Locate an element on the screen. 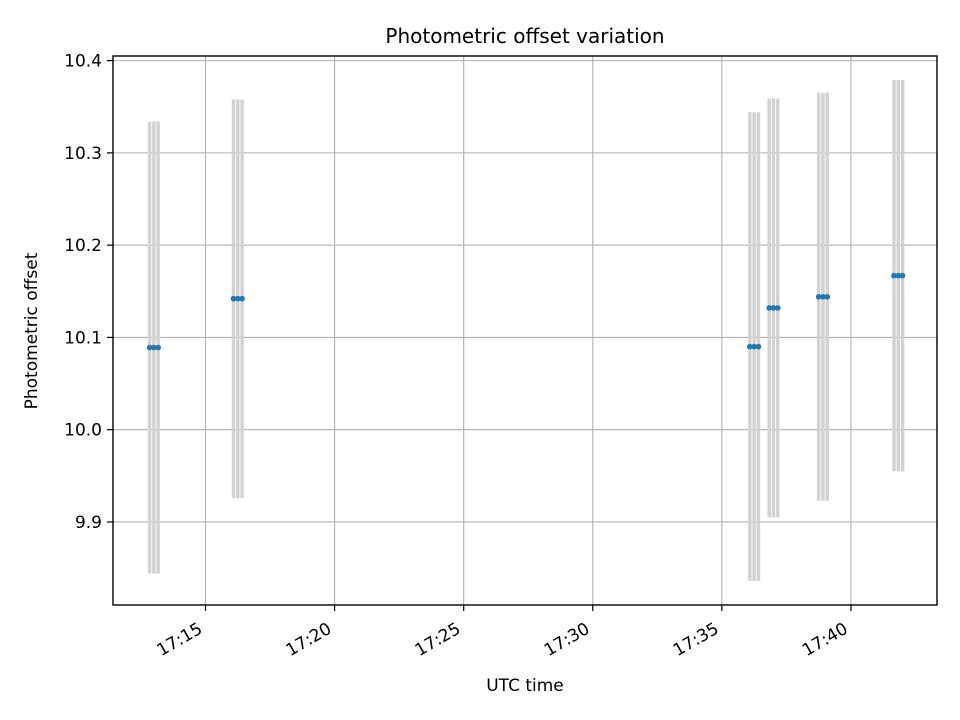 The height and width of the screenshot is (720, 960). data-points is located at coordinates (526, 311).